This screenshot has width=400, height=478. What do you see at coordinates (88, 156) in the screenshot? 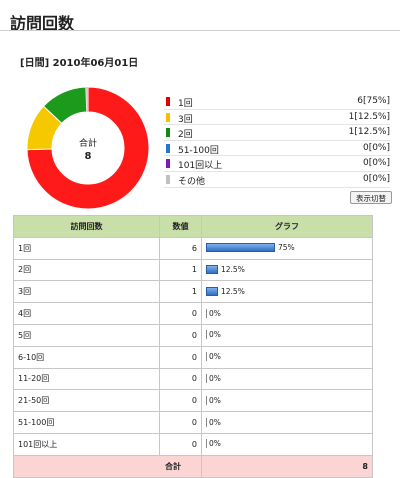
I see `donut-center-value: 8` at bounding box center [88, 156].